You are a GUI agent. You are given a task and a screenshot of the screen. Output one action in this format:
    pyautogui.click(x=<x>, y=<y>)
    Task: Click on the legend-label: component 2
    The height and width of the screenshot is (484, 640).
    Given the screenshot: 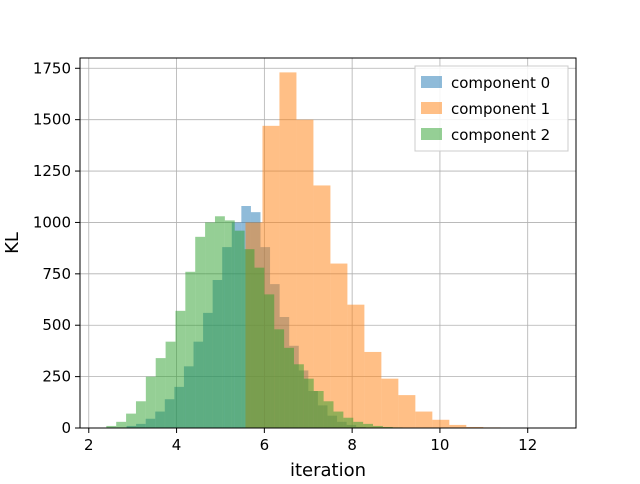 What is the action you would take?
    pyautogui.click(x=500, y=135)
    